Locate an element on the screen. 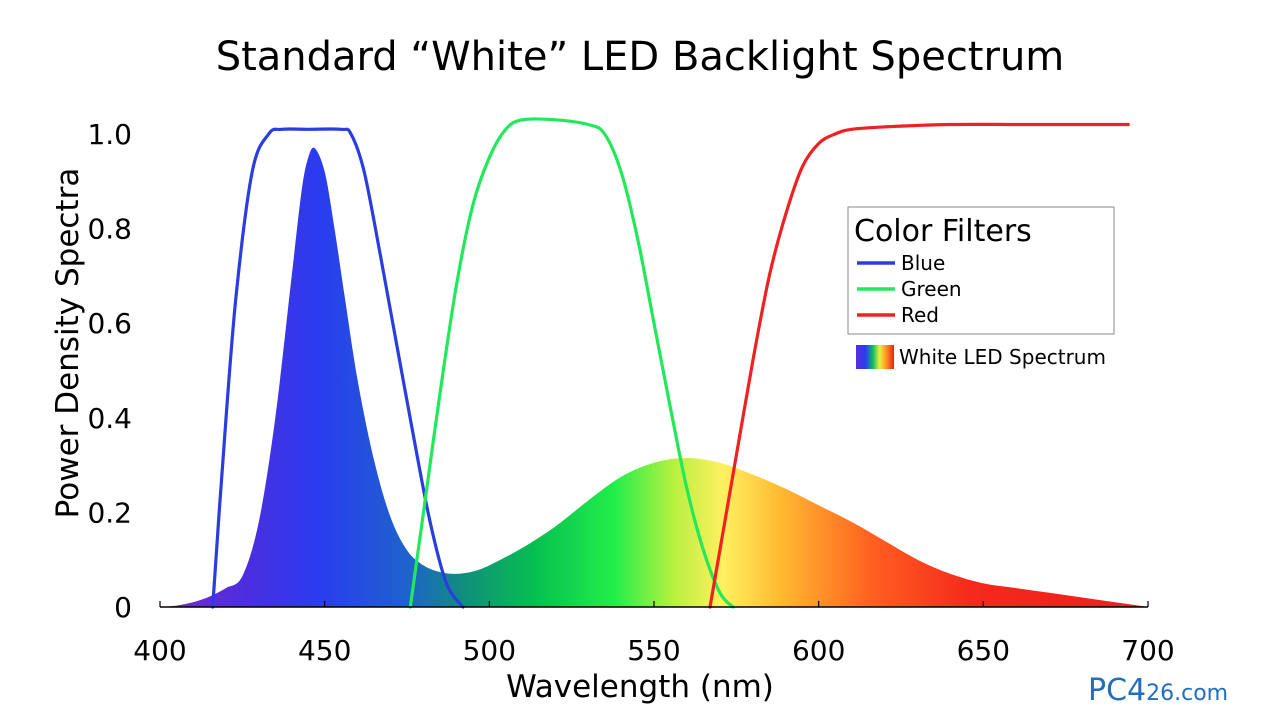  y-tick-label: 1.0 is located at coordinates (109, 134).